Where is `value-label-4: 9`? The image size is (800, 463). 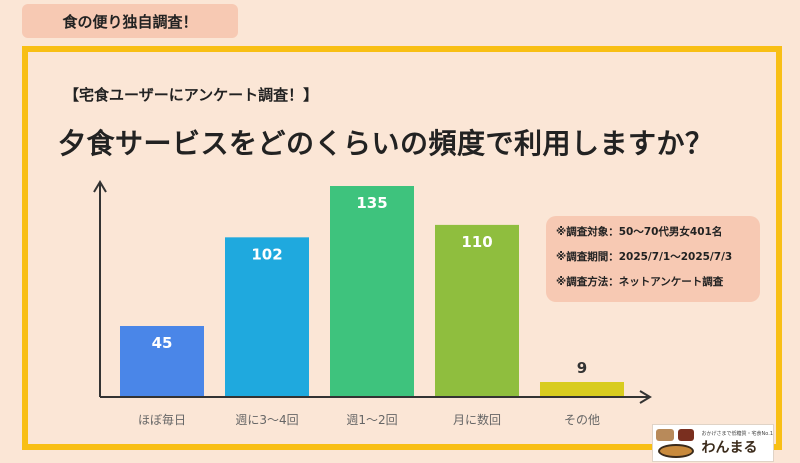 value-label-4: 9 is located at coordinates (582, 368).